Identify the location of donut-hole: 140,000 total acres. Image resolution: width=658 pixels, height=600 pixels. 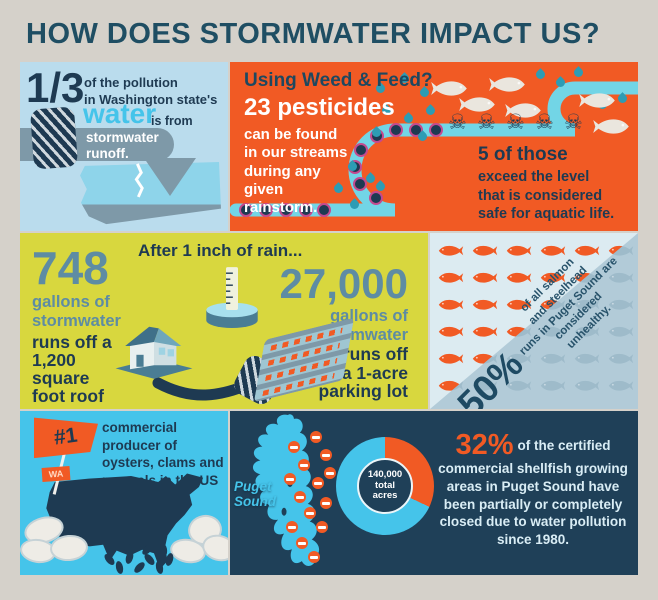
(385, 486).